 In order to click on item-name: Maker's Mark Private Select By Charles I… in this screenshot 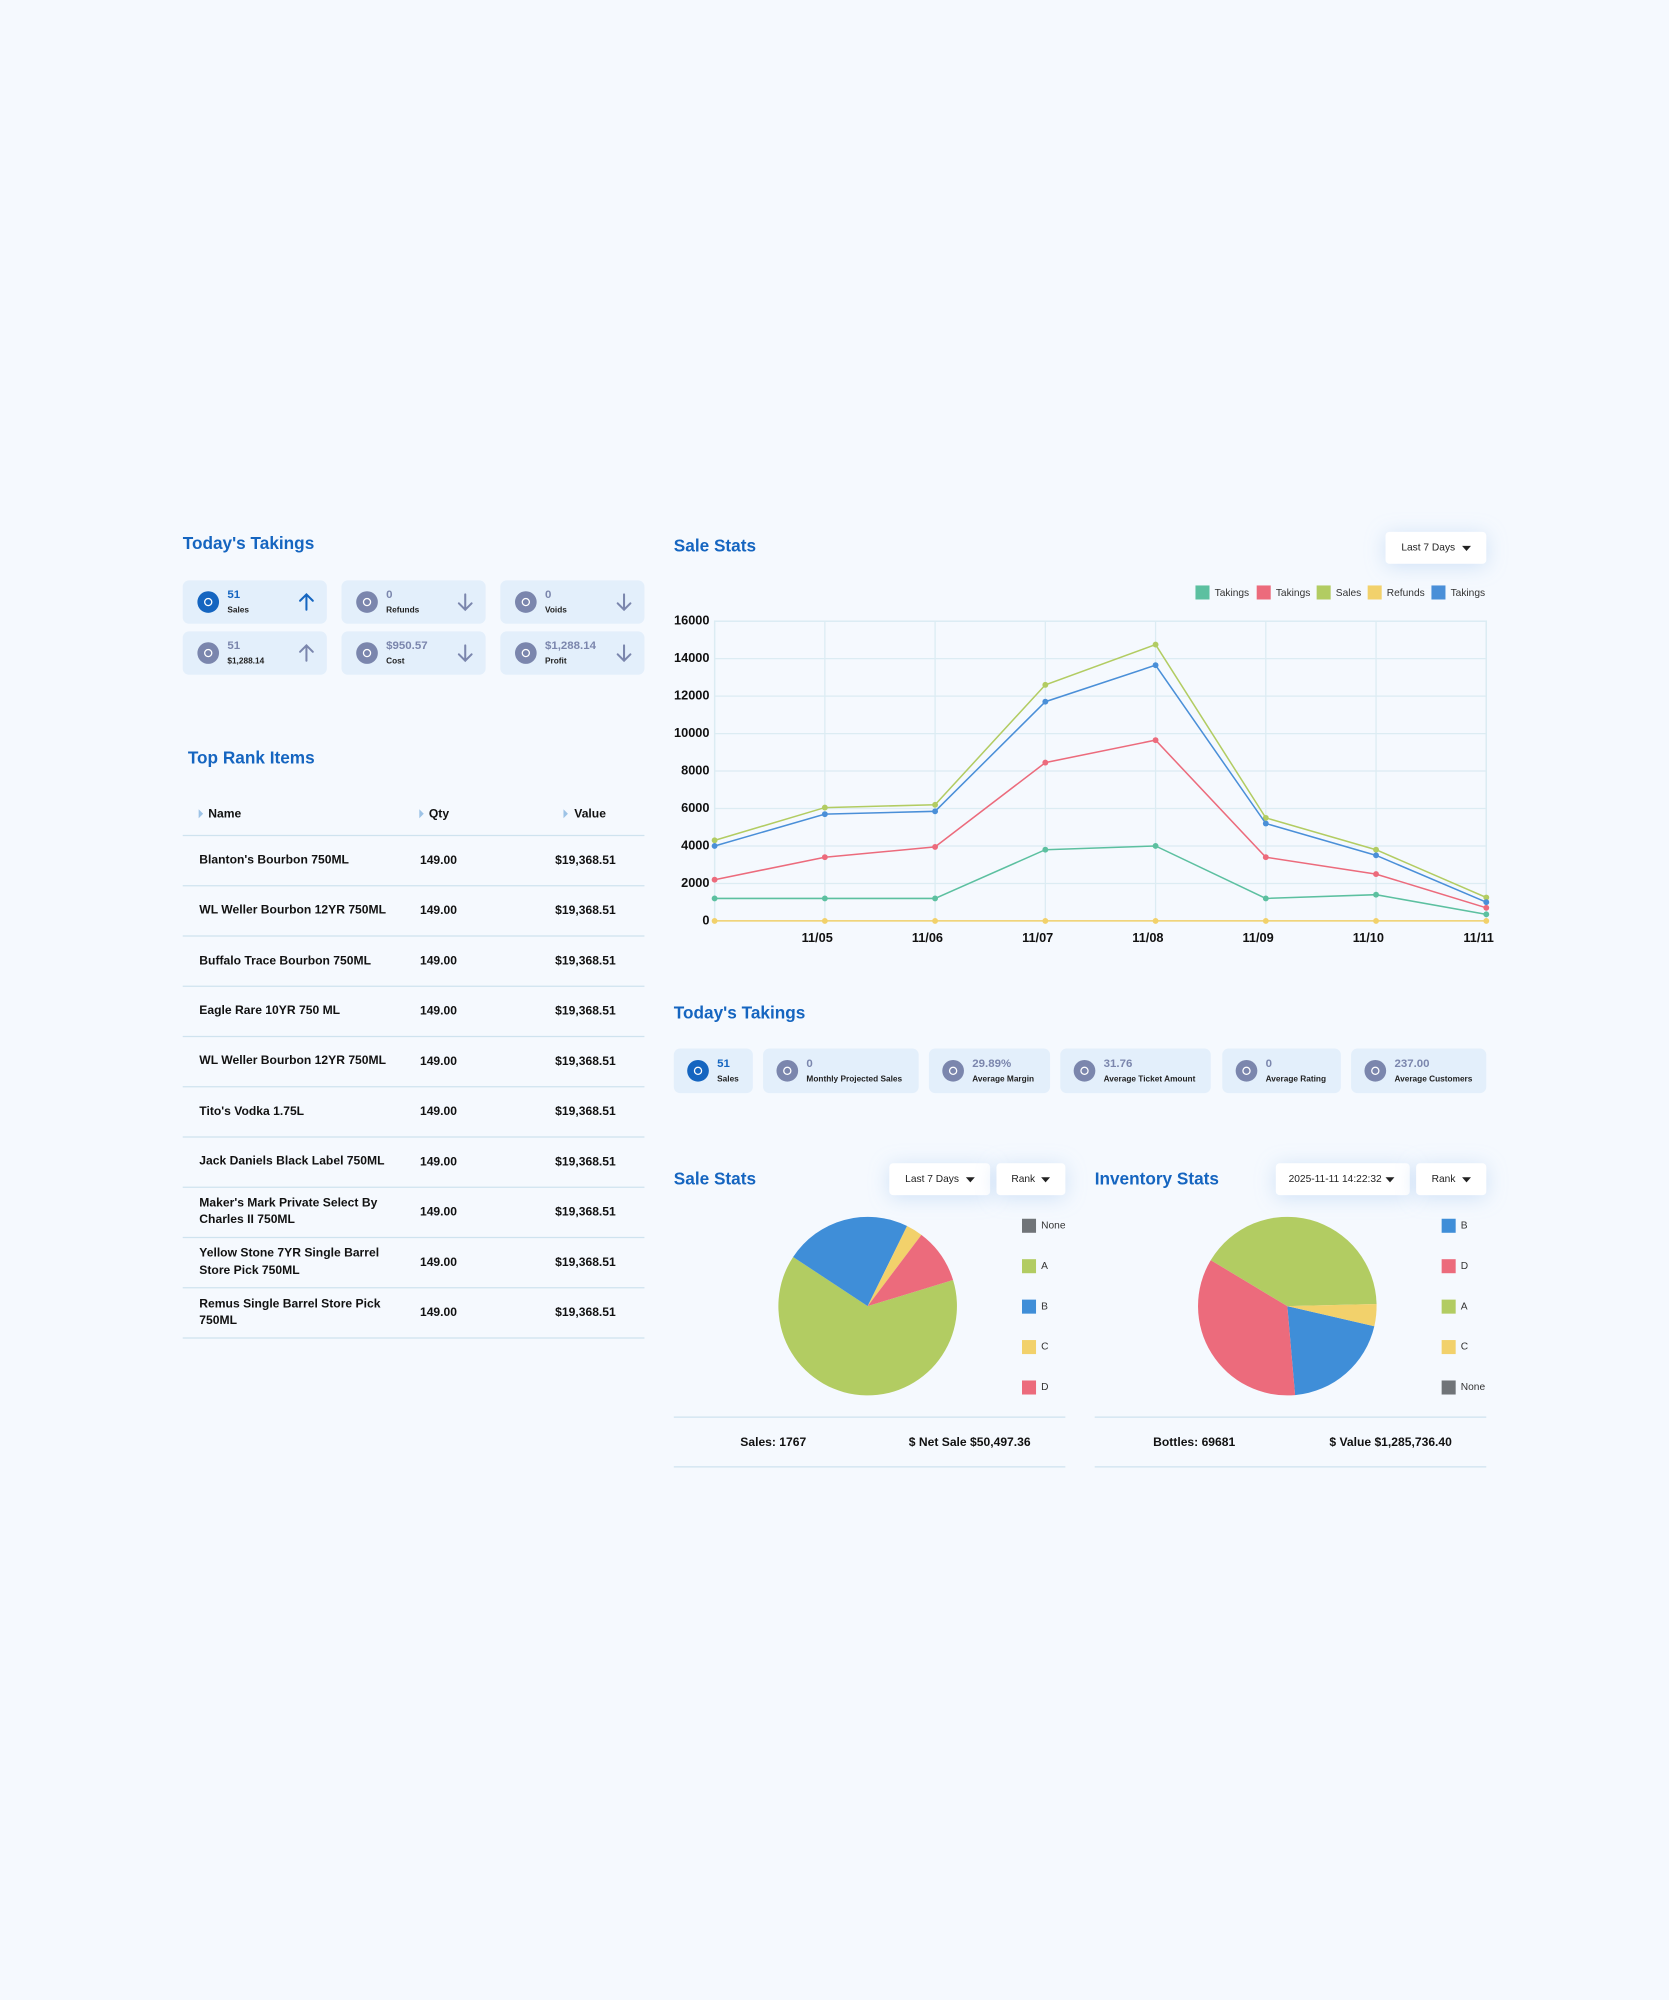, I will do `click(288, 1212)`.